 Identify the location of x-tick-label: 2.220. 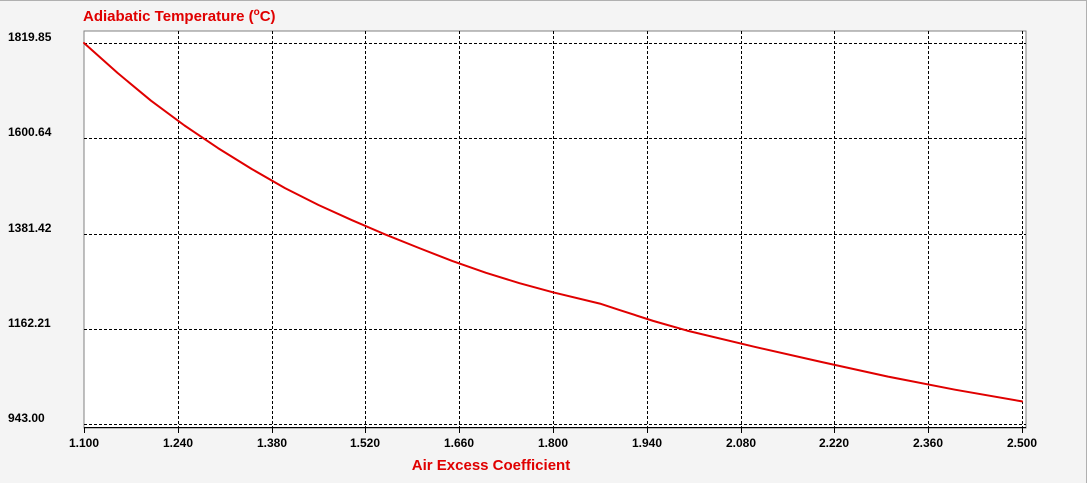
(834, 443).